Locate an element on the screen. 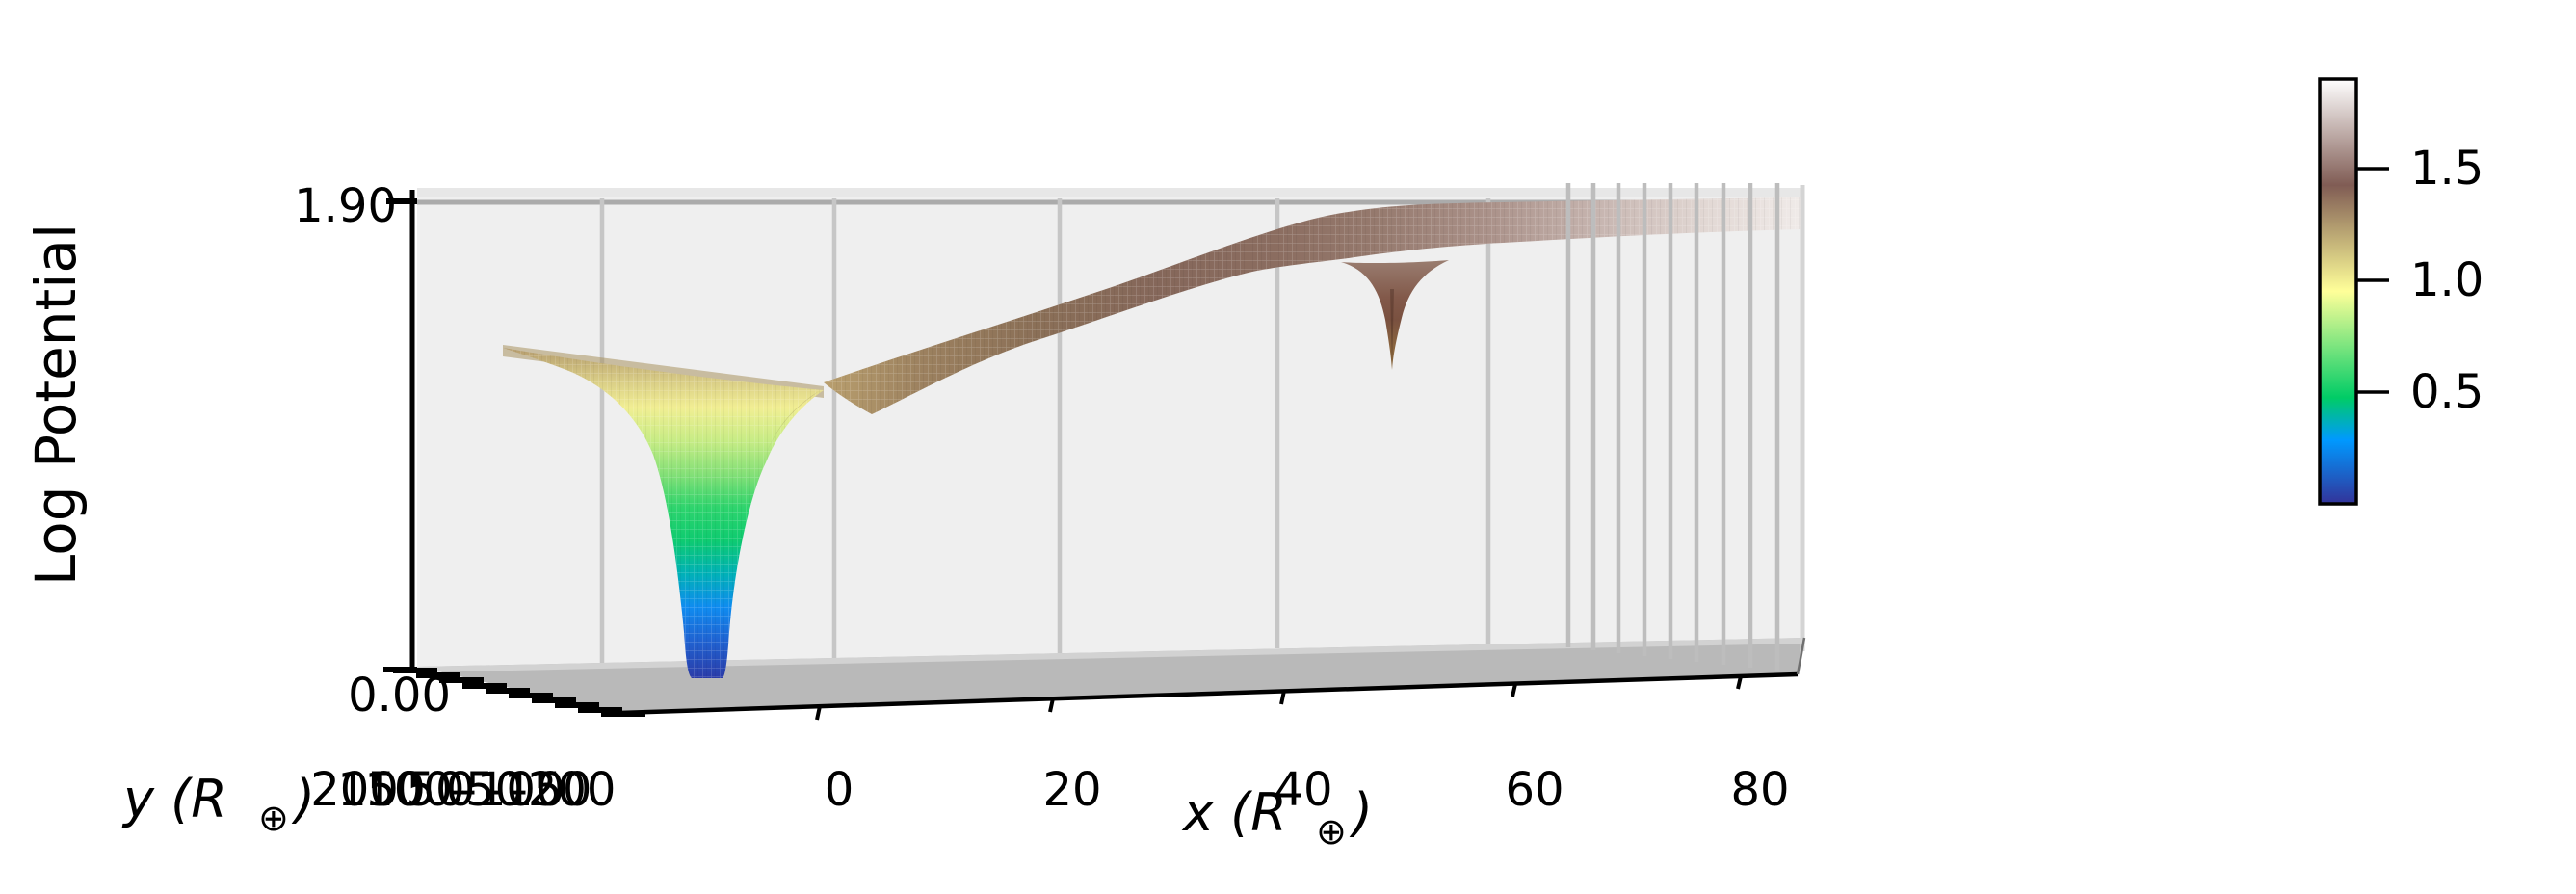 The width and height of the screenshot is (2576, 894). x-axis-tick-marks is located at coordinates (1279, 698).